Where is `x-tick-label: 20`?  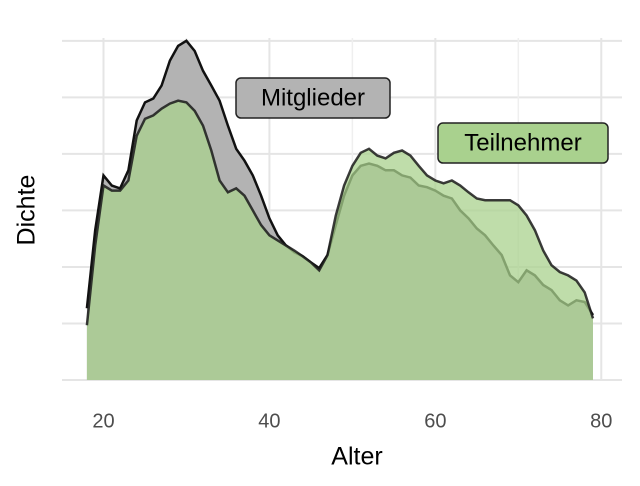 x-tick-label: 20 is located at coordinates (103, 421).